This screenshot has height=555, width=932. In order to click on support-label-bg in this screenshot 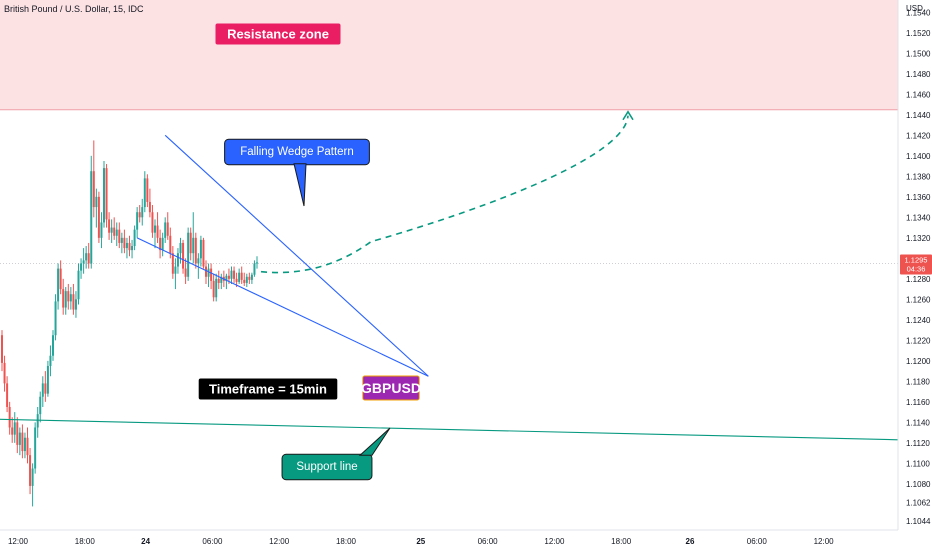, I will do `click(327, 467)`.